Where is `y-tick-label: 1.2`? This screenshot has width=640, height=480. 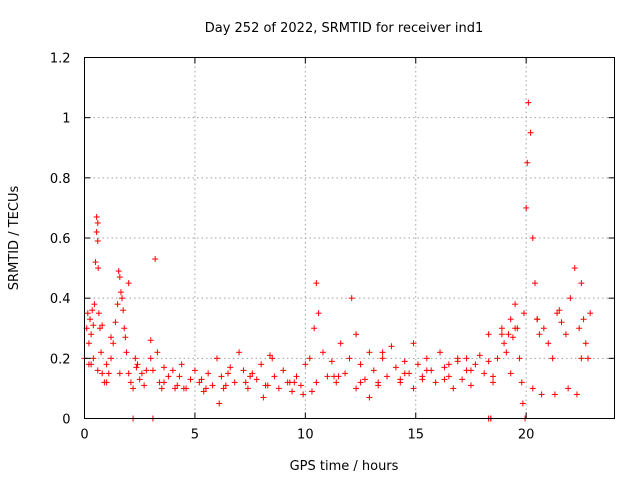
y-tick-label: 1.2 is located at coordinates (60, 59).